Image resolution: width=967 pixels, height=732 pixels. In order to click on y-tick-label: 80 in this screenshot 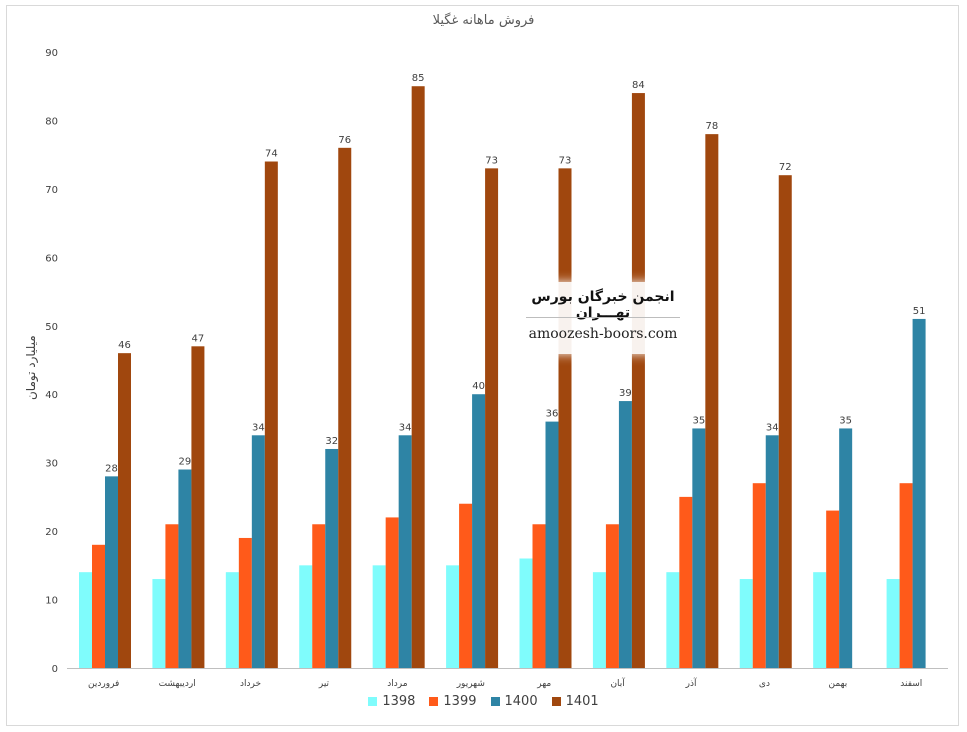, I will do `click(51, 121)`.